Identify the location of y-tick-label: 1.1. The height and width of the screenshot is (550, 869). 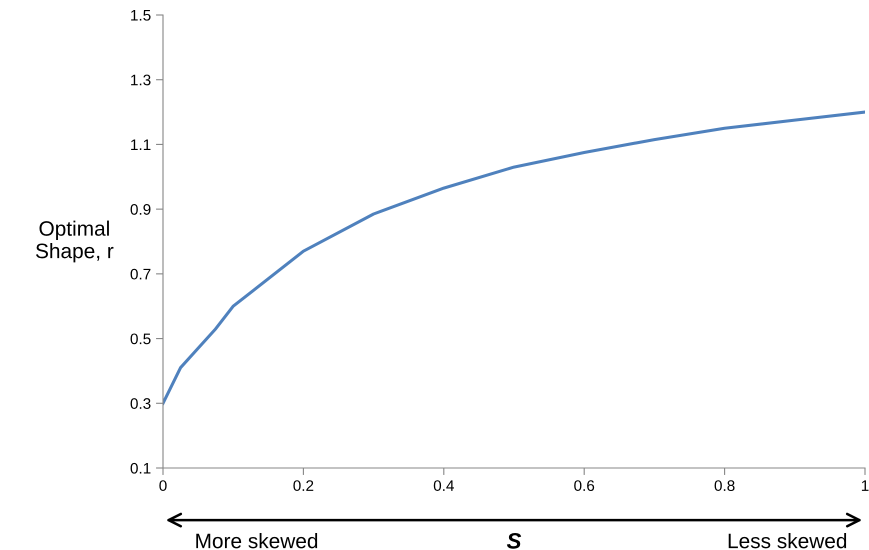
(140, 144).